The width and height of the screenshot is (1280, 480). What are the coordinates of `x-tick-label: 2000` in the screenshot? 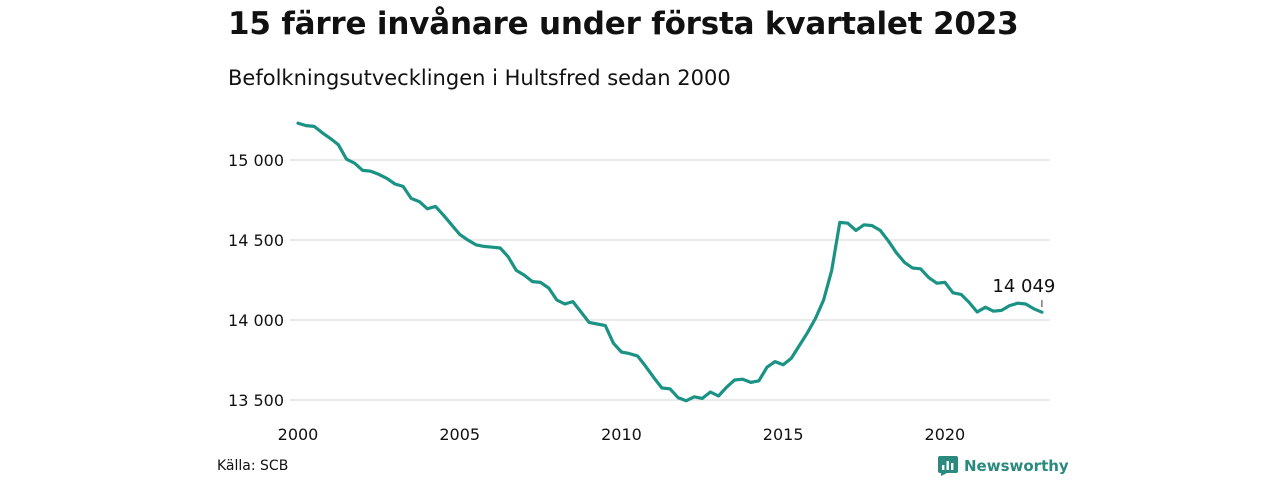 It's located at (298, 434).